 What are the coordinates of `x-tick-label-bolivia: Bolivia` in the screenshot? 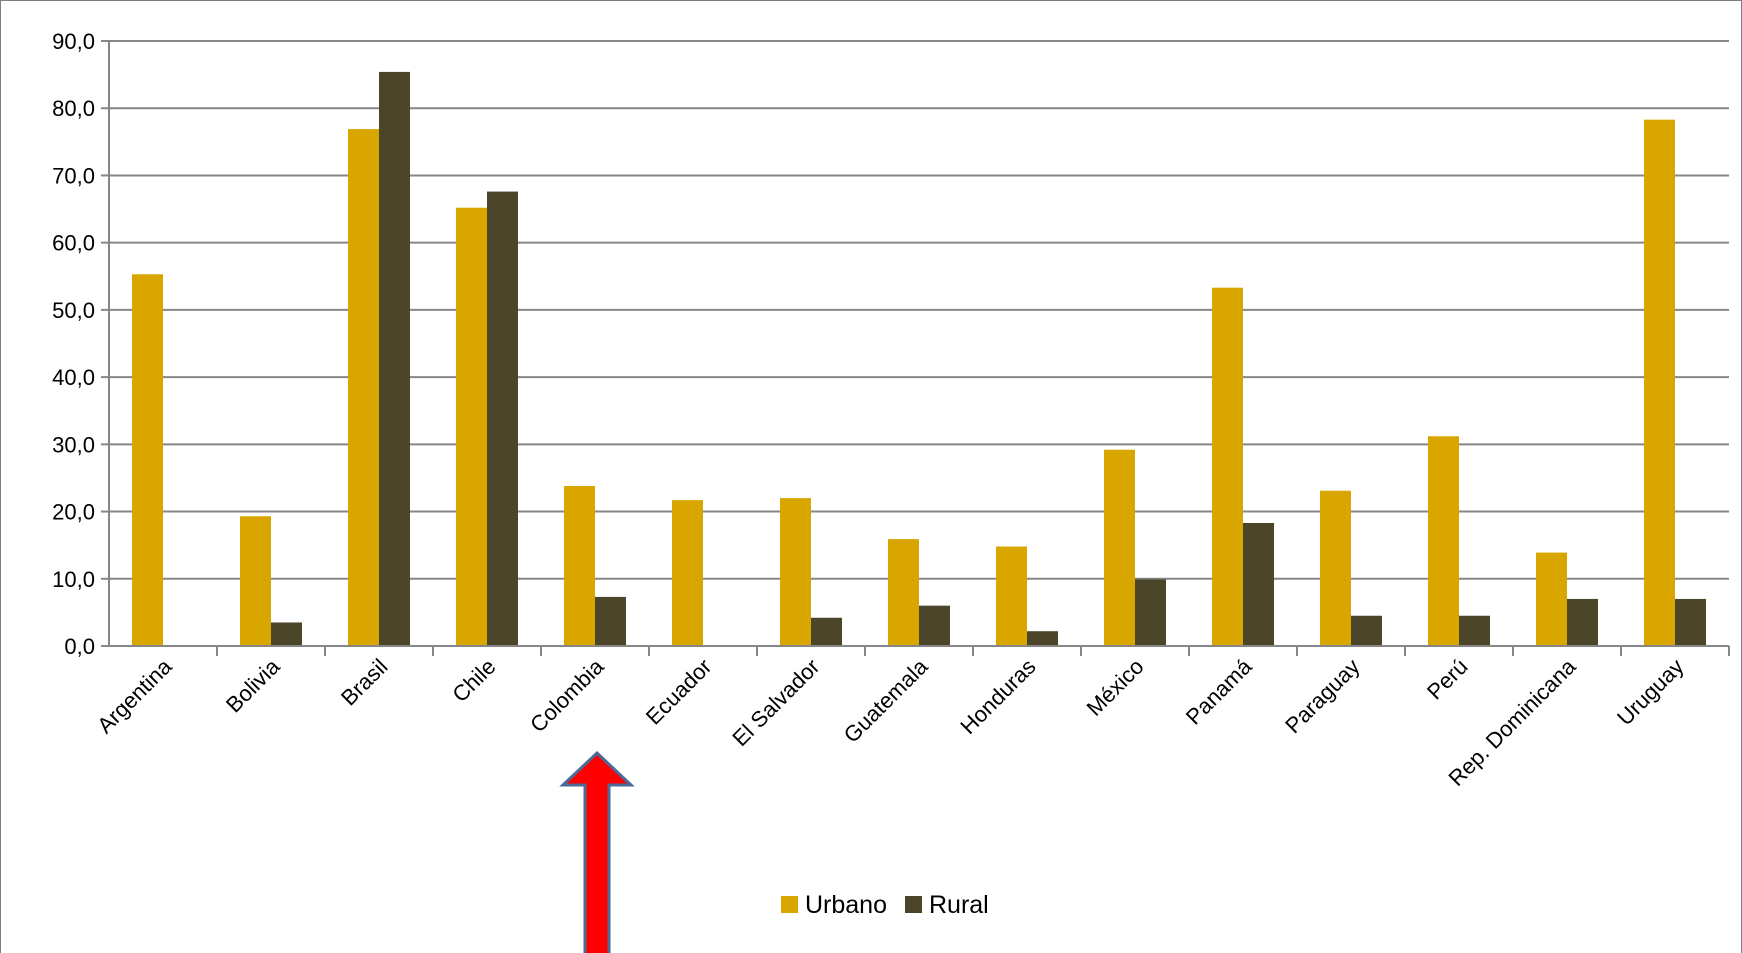 It's located at (253, 685).